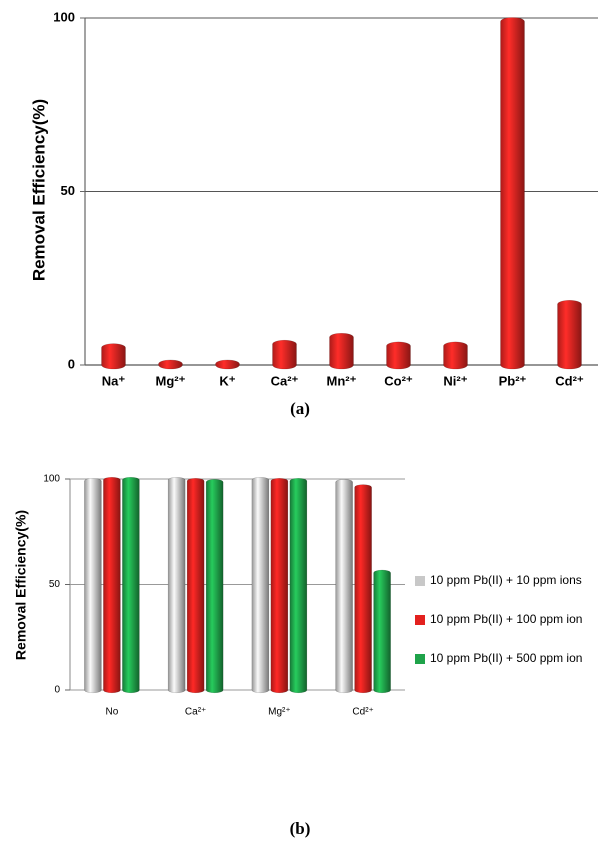 This screenshot has width=600, height=855. Describe the element at coordinates (513, 380) in the screenshot. I see `x-tick-label: Pb²⁺` at that location.